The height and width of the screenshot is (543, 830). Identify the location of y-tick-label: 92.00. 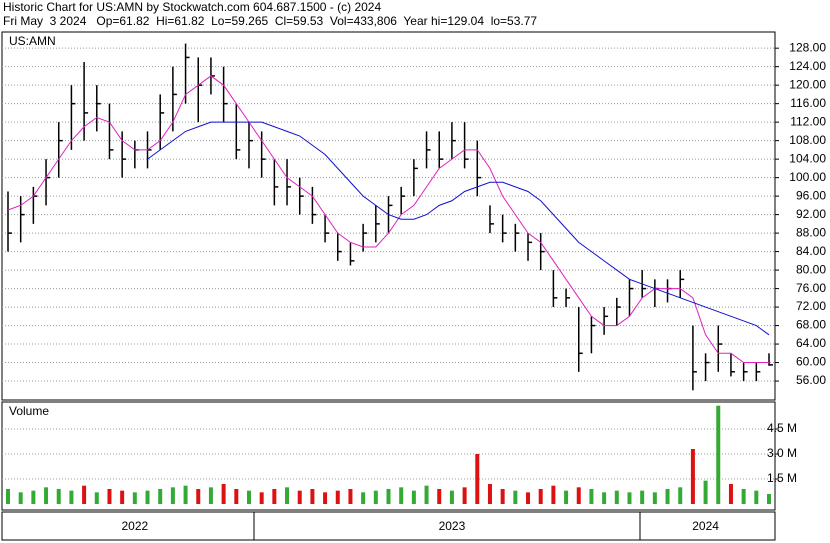
(811, 214).